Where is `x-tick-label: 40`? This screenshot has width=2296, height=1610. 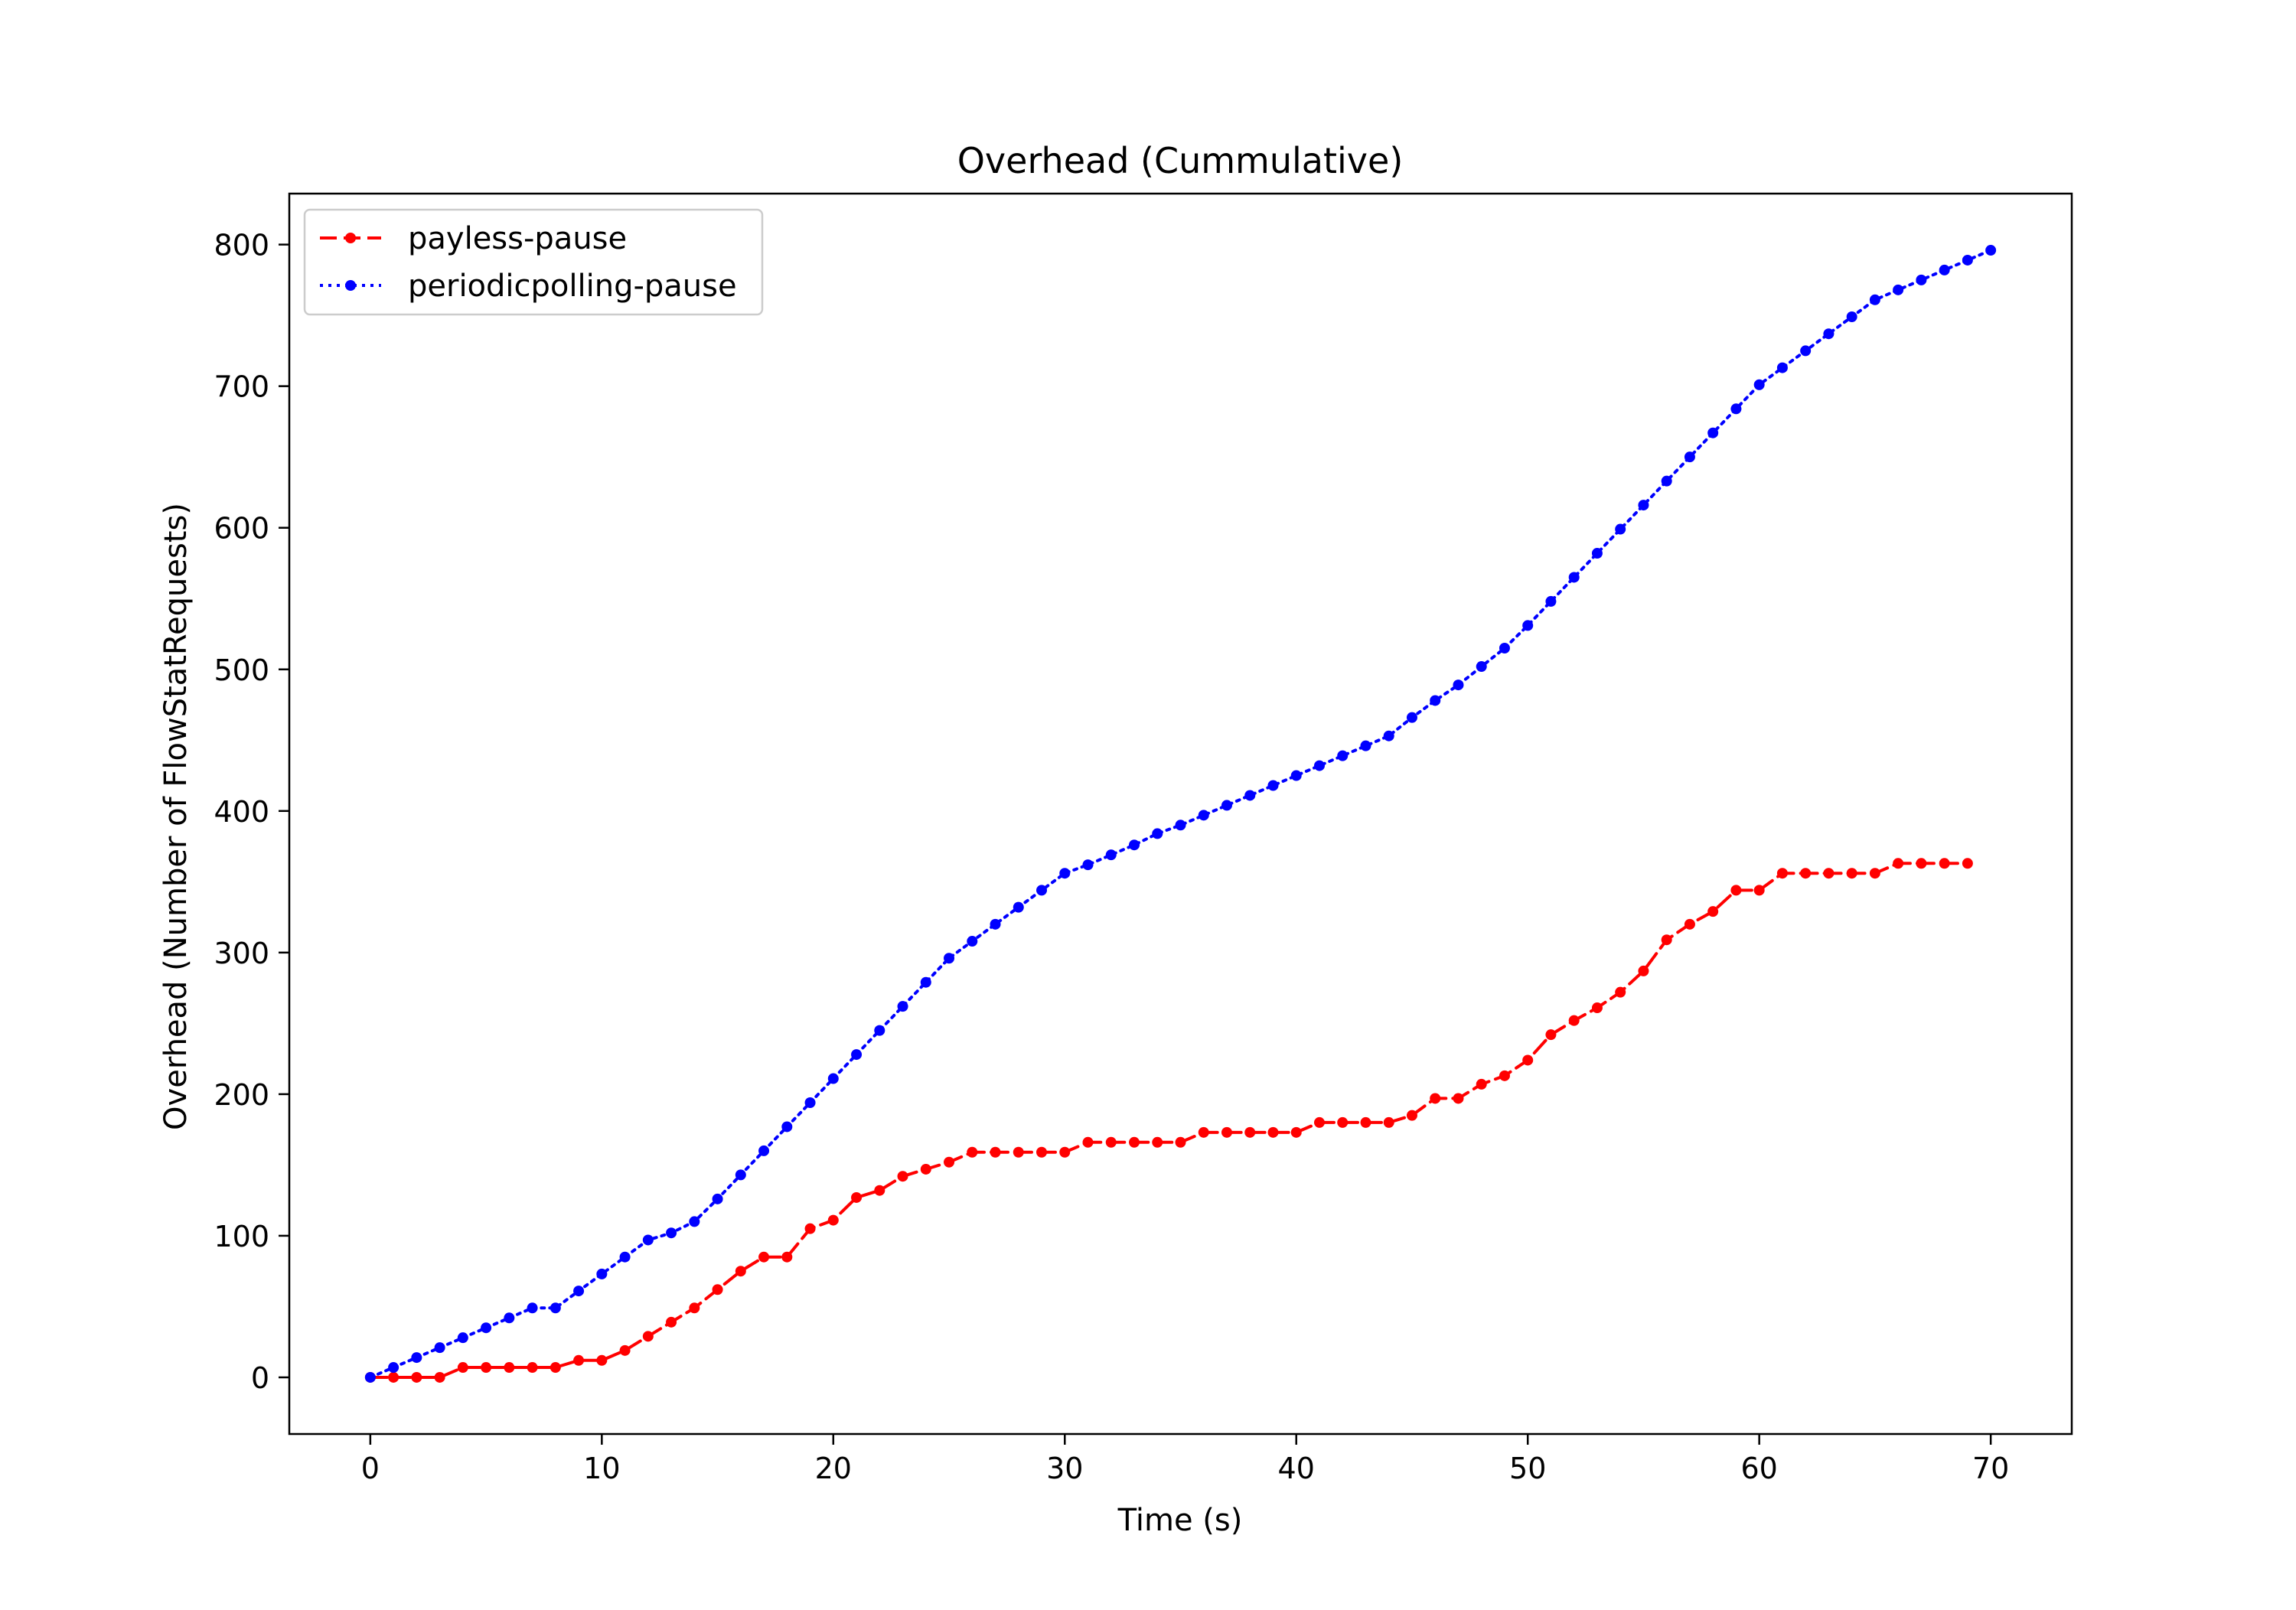 x-tick-label: 40 is located at coordinates (1296, 1469).